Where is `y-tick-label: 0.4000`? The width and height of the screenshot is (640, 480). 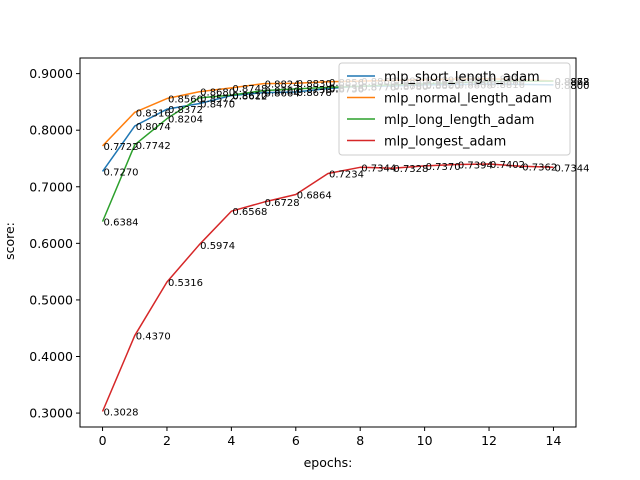 y-tick-label: 0.4000 is located at coordinates (51, 356).